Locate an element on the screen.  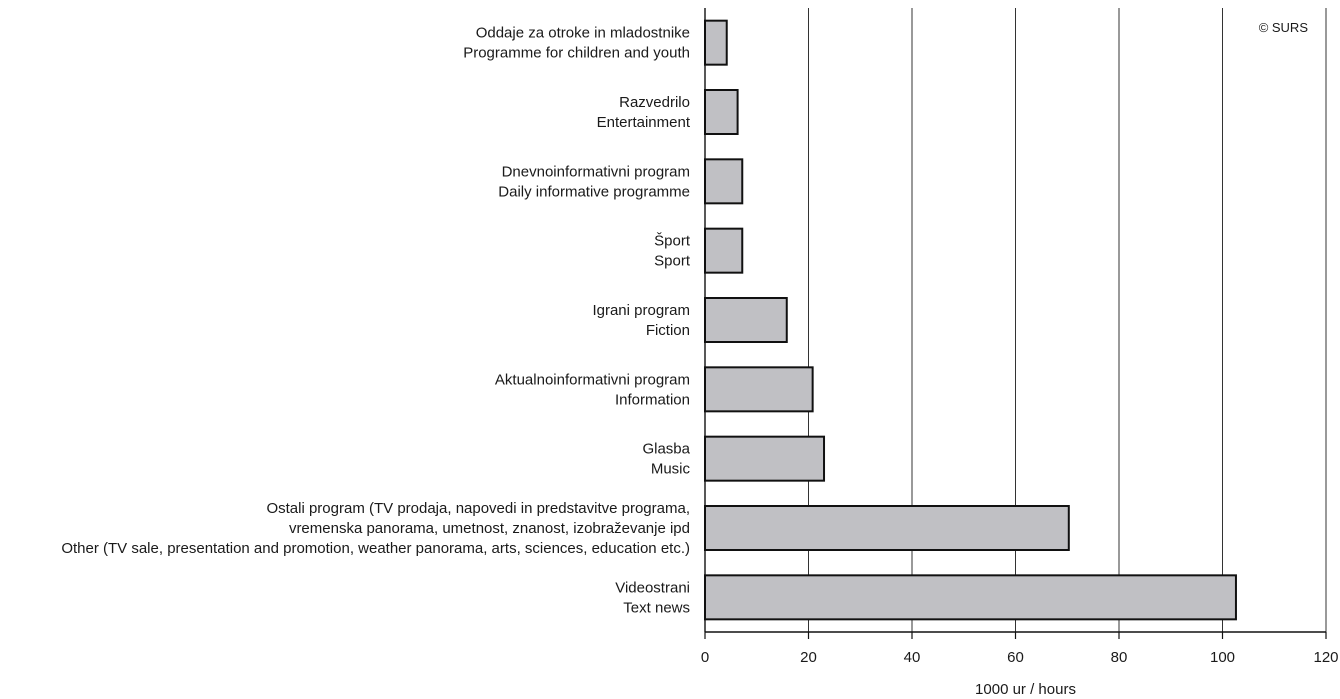
x-tick-label-5: 100 is located at coordinates (1222, 657).